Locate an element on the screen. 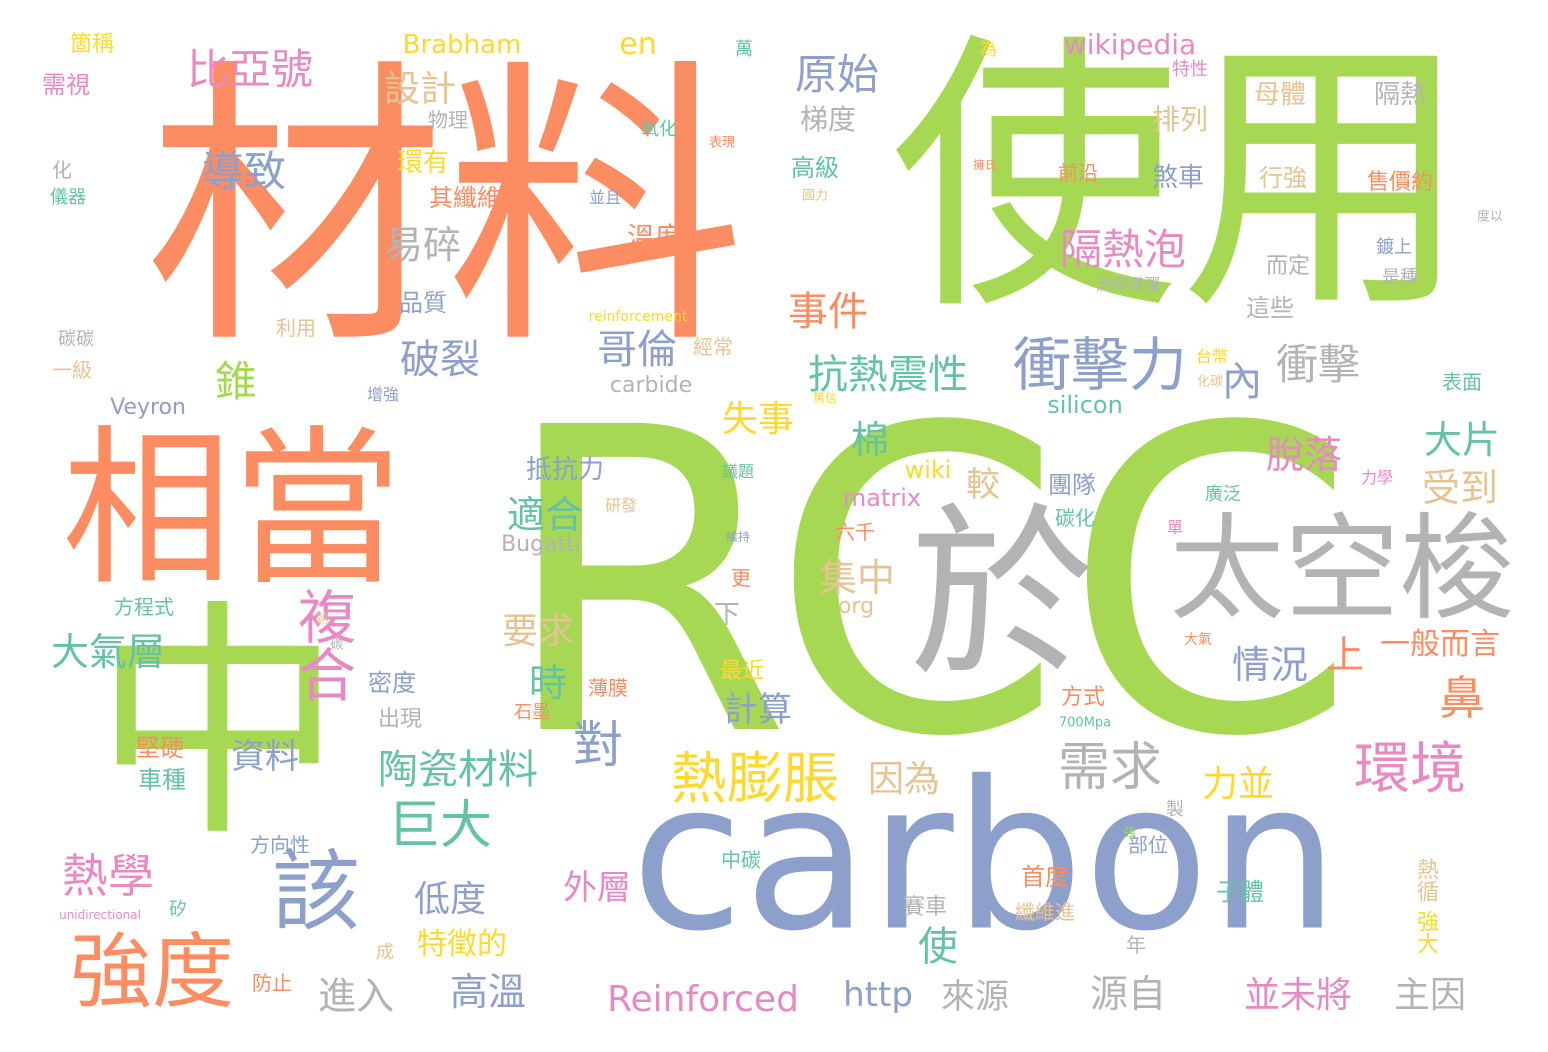 The image size is (1548, 1052). word-guoli: 國力 is located at coordinates (815, 196).